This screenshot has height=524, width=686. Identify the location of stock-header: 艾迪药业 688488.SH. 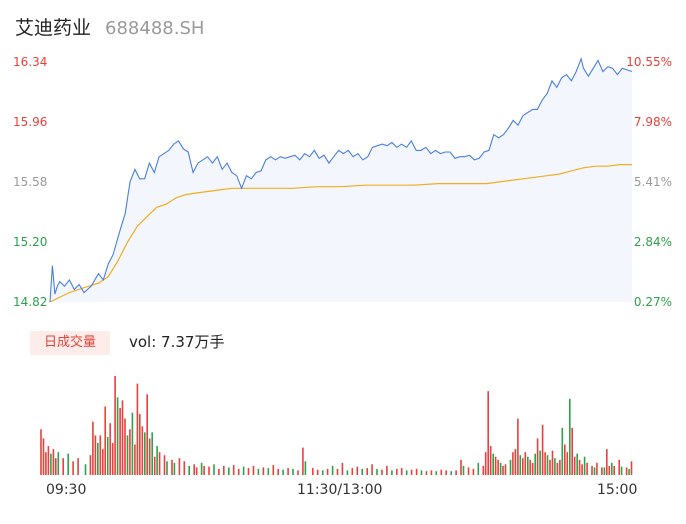
(109, 26).